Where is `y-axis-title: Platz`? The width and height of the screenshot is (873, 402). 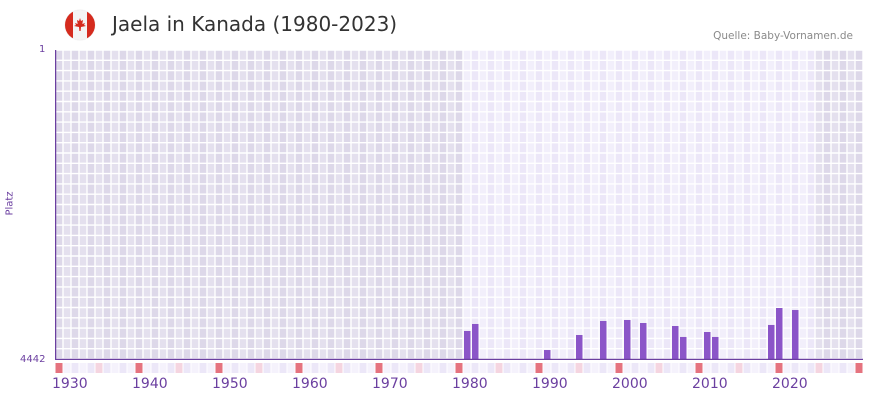 y-axis-title: Platz is located at coordinates (10, 203).